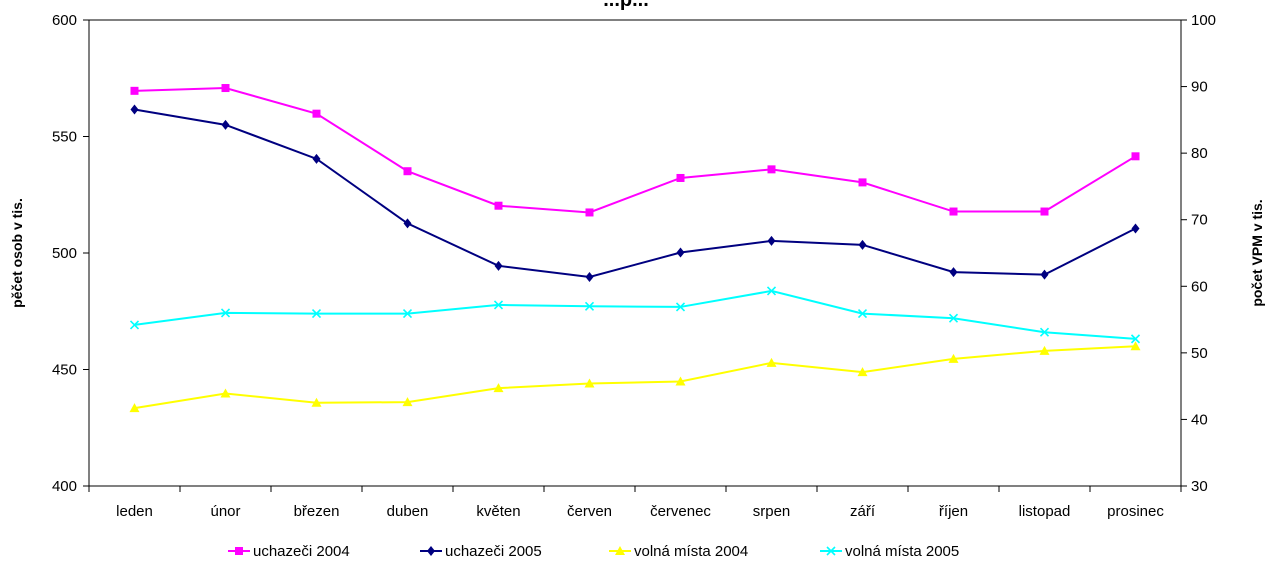  I want to click on right-axis-tick-label: 70, so click(1199, 220).